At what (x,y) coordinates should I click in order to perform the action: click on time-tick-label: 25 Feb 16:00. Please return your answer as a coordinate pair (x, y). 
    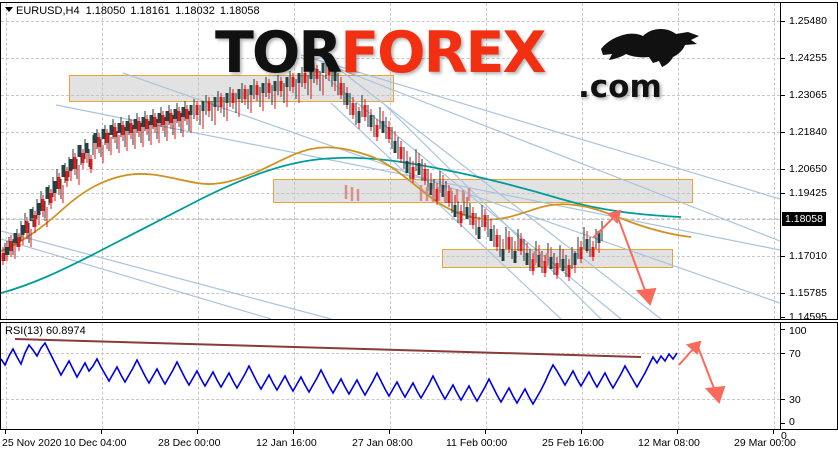
    Looking at the image, I should click on (573, 443).